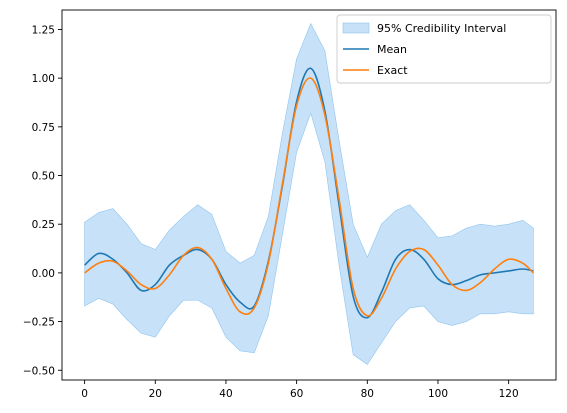 Image resolution: width=567 pixels, height=413 pixels. Describe the element at coordinates (438, 394) in the screenshot. I see `x-tick-label: 100` at that location.